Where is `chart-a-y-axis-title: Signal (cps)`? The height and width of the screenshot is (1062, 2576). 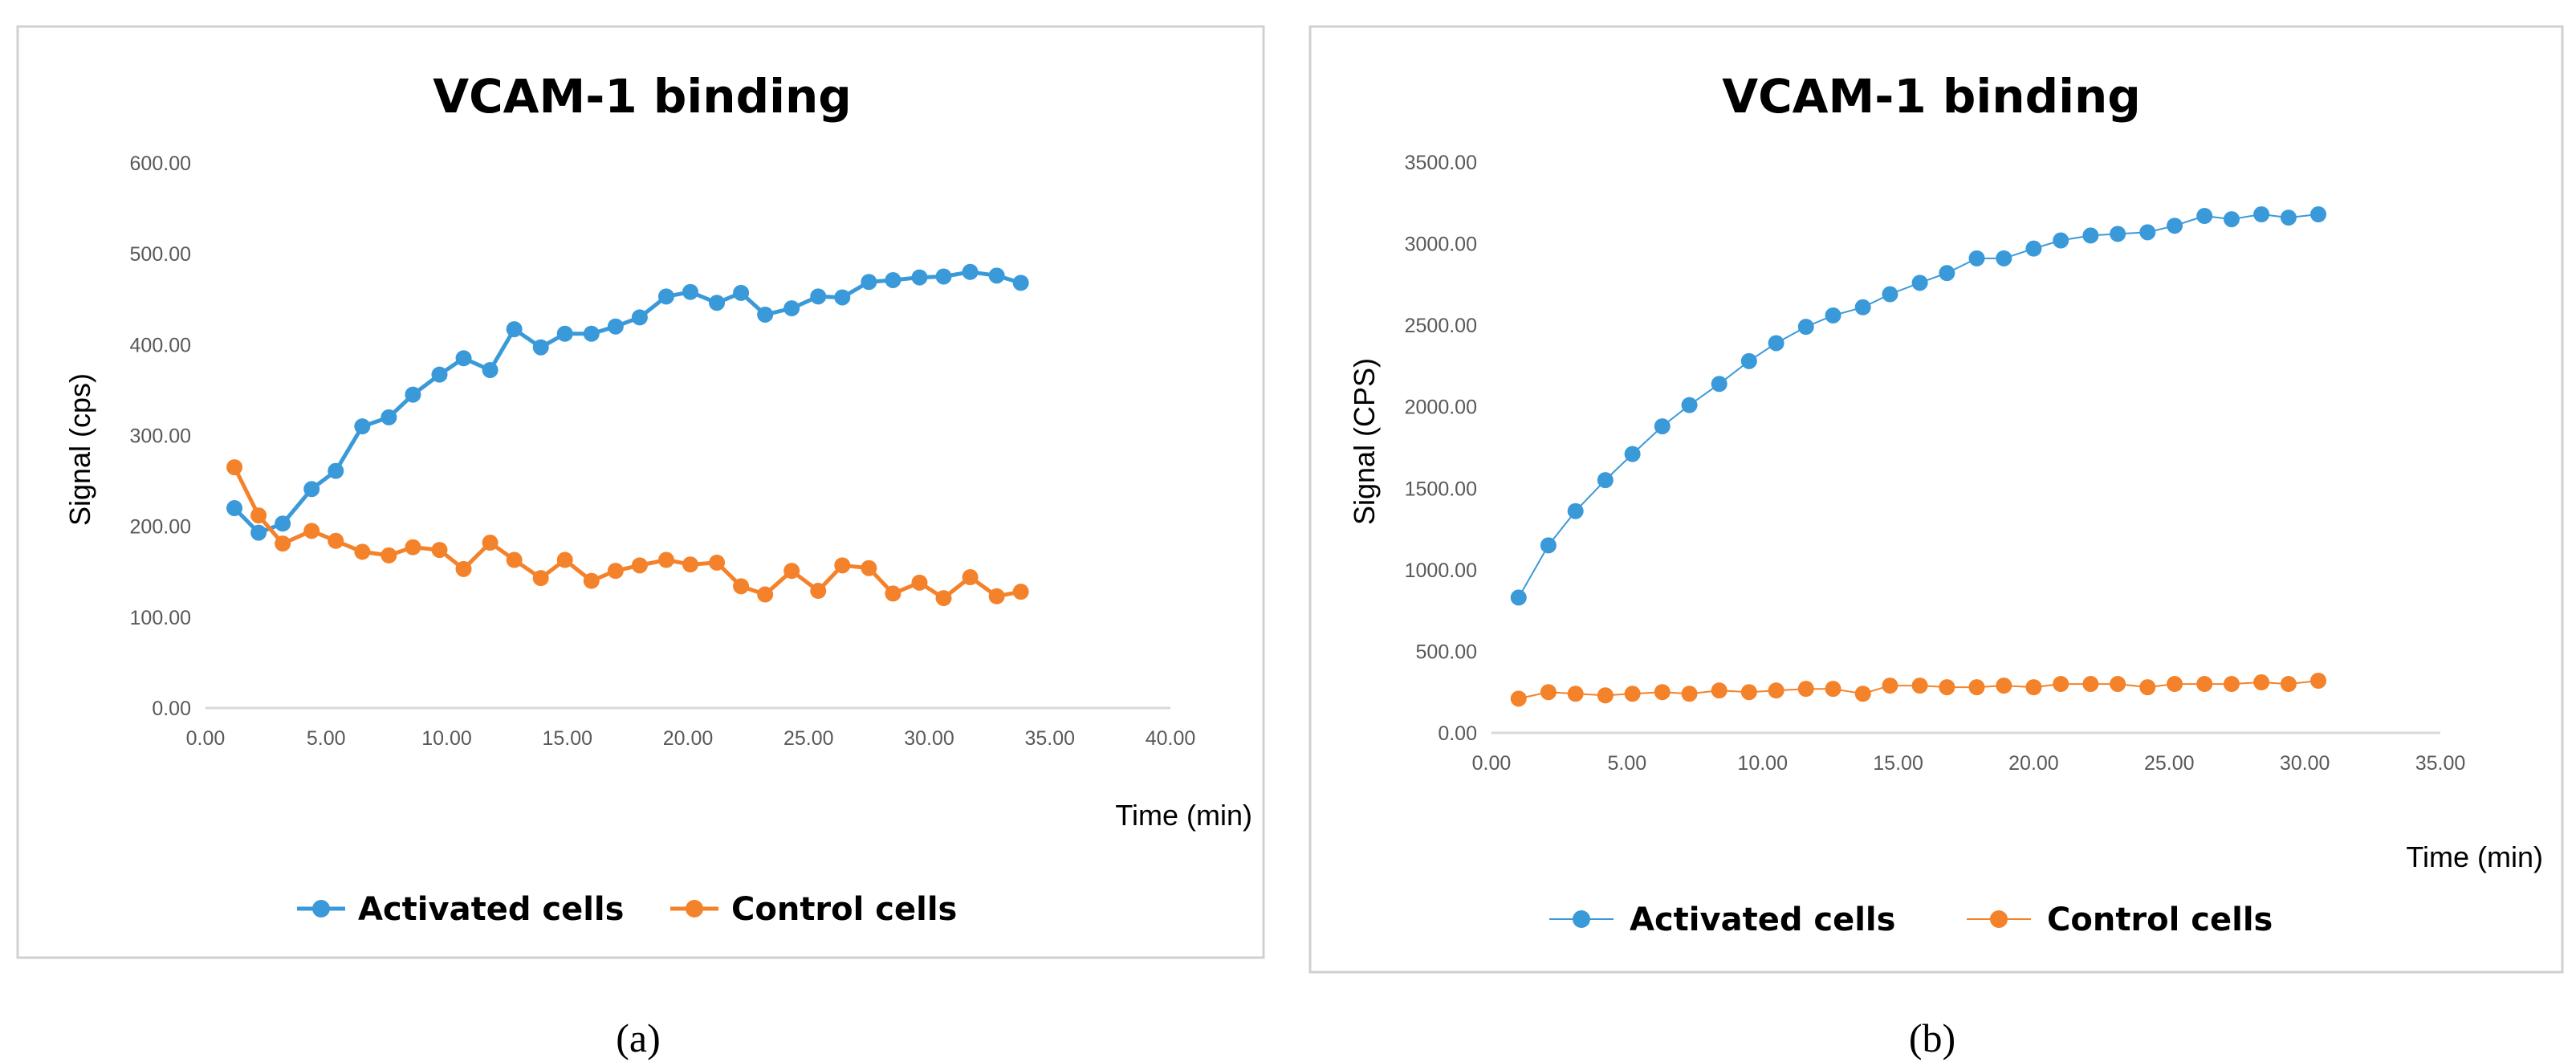
chart-a-y-axis-title: Signal (cps) is located at coordinates (79, 449).